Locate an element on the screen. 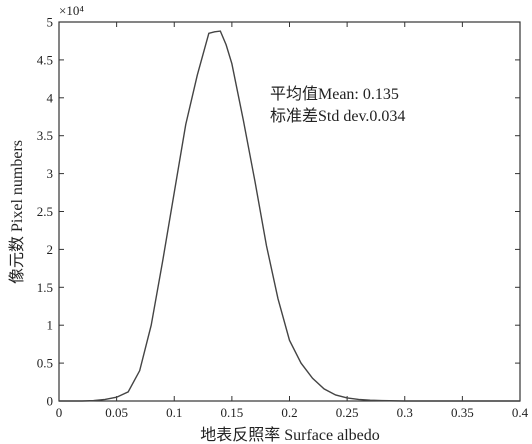  y-tick-label: 0.5 is located at coordinates (45, 363).